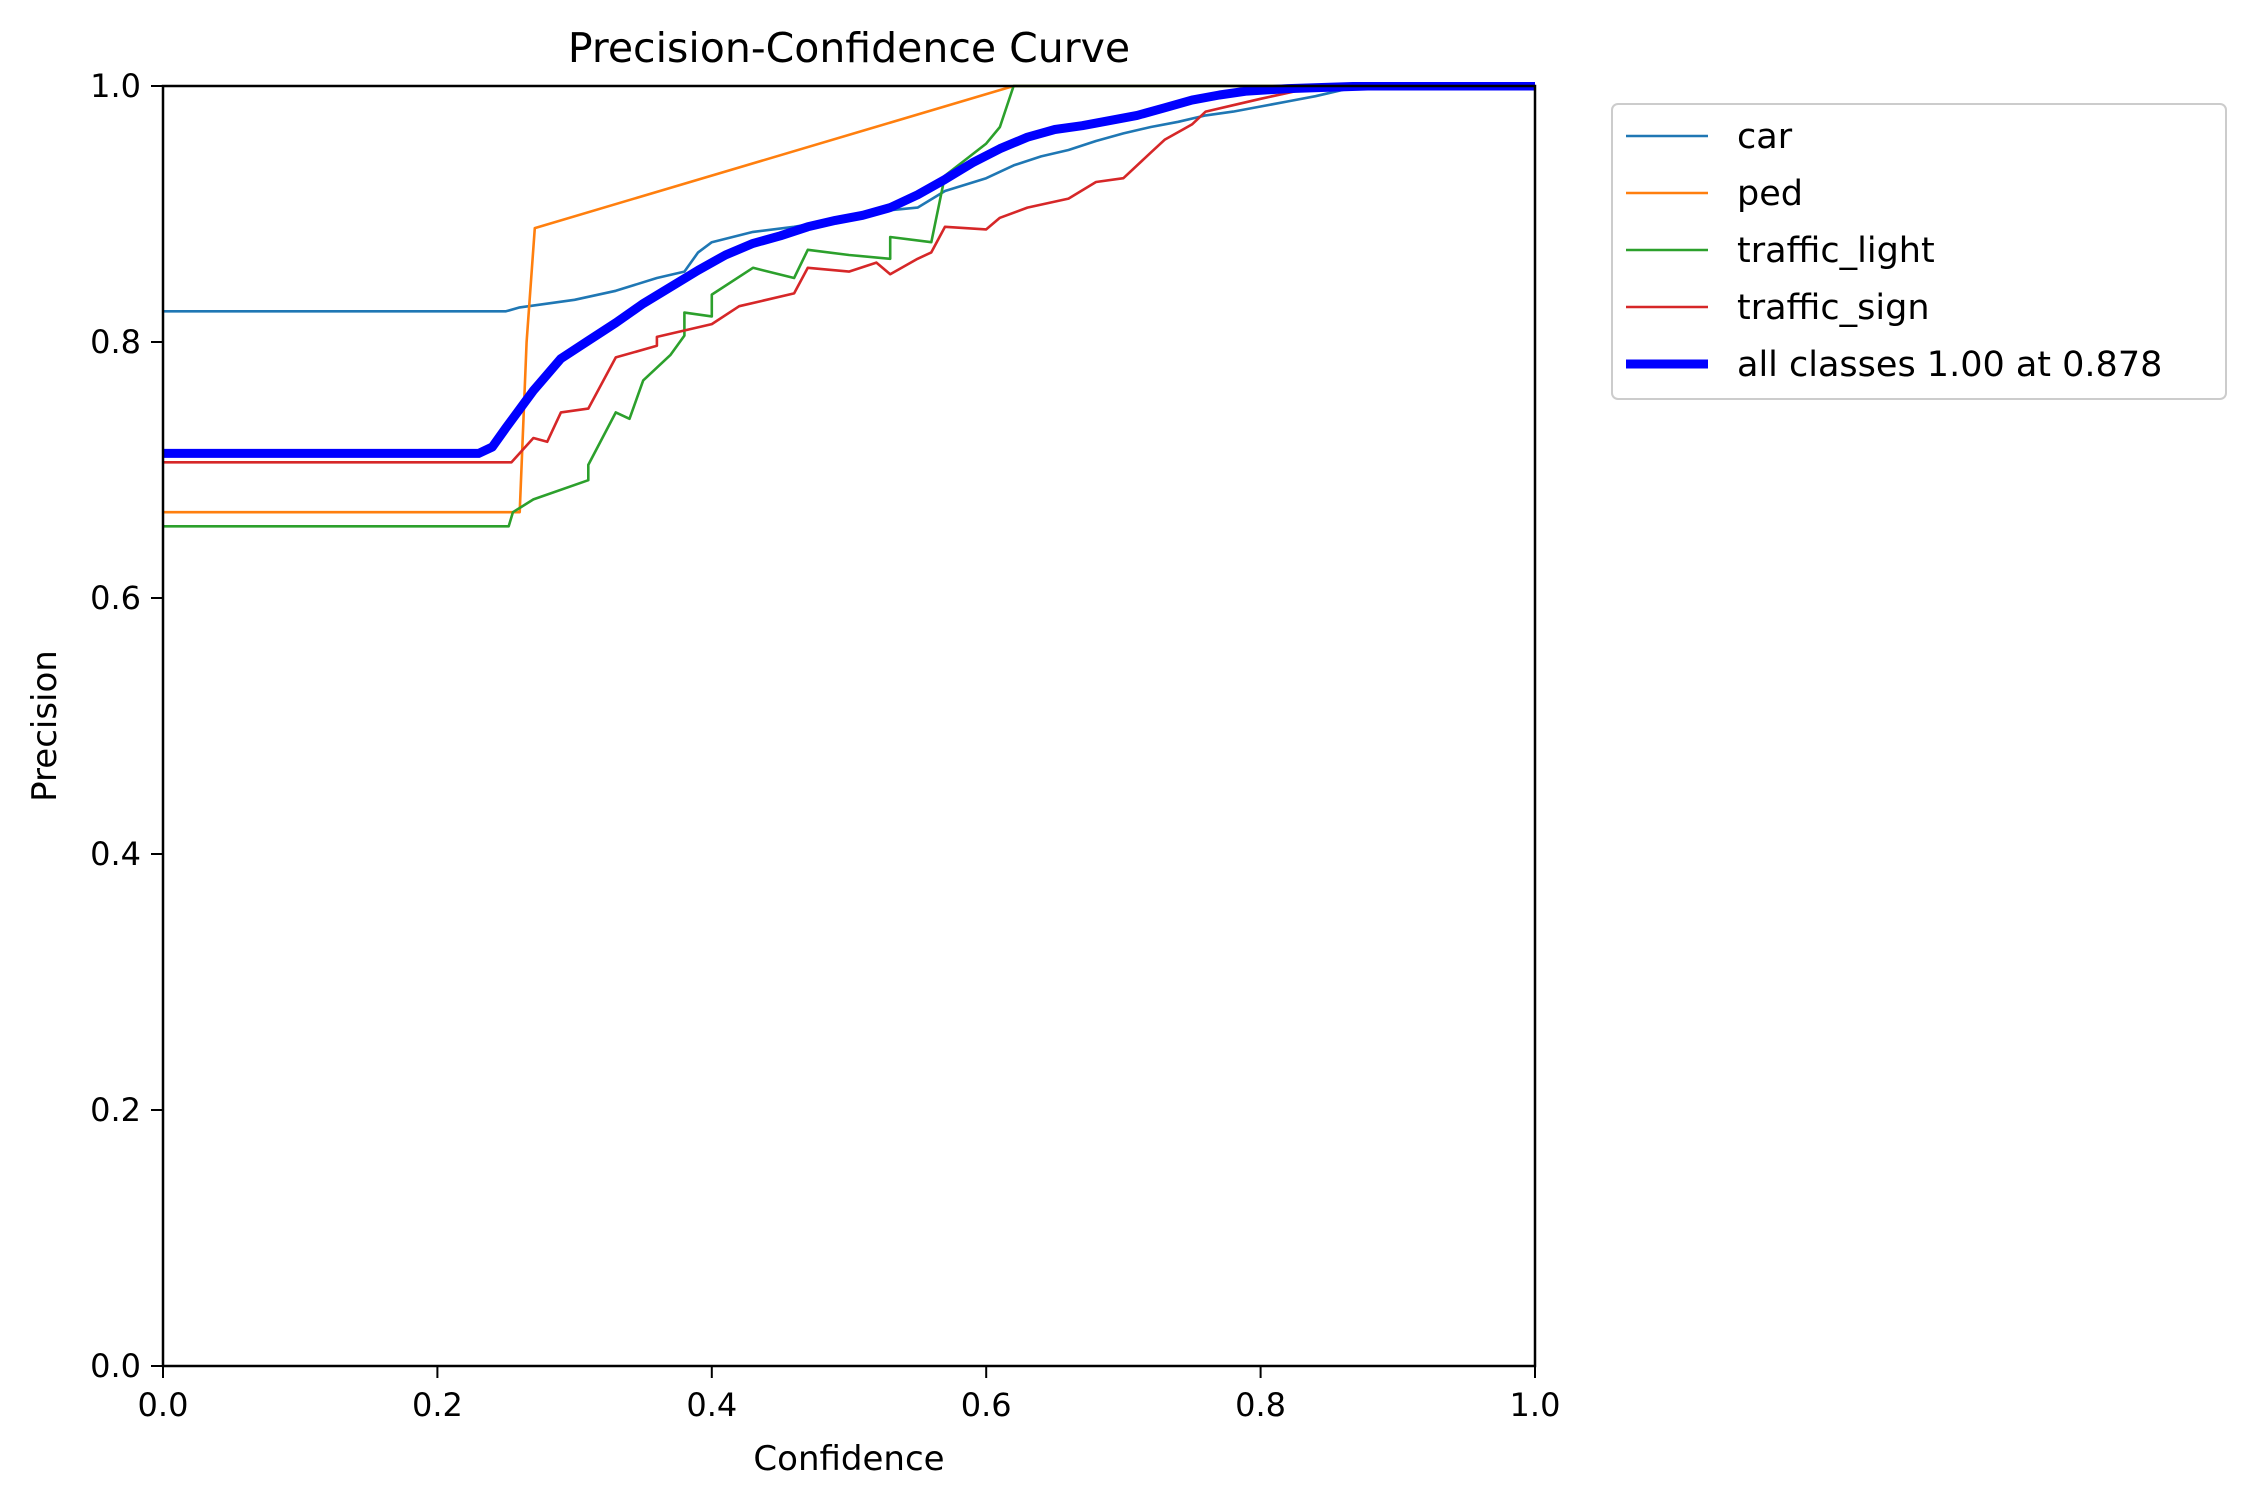 This screenshot has width=2251, height=1494. I want to click on y-tick-label: 0.6, so click(115, 598).